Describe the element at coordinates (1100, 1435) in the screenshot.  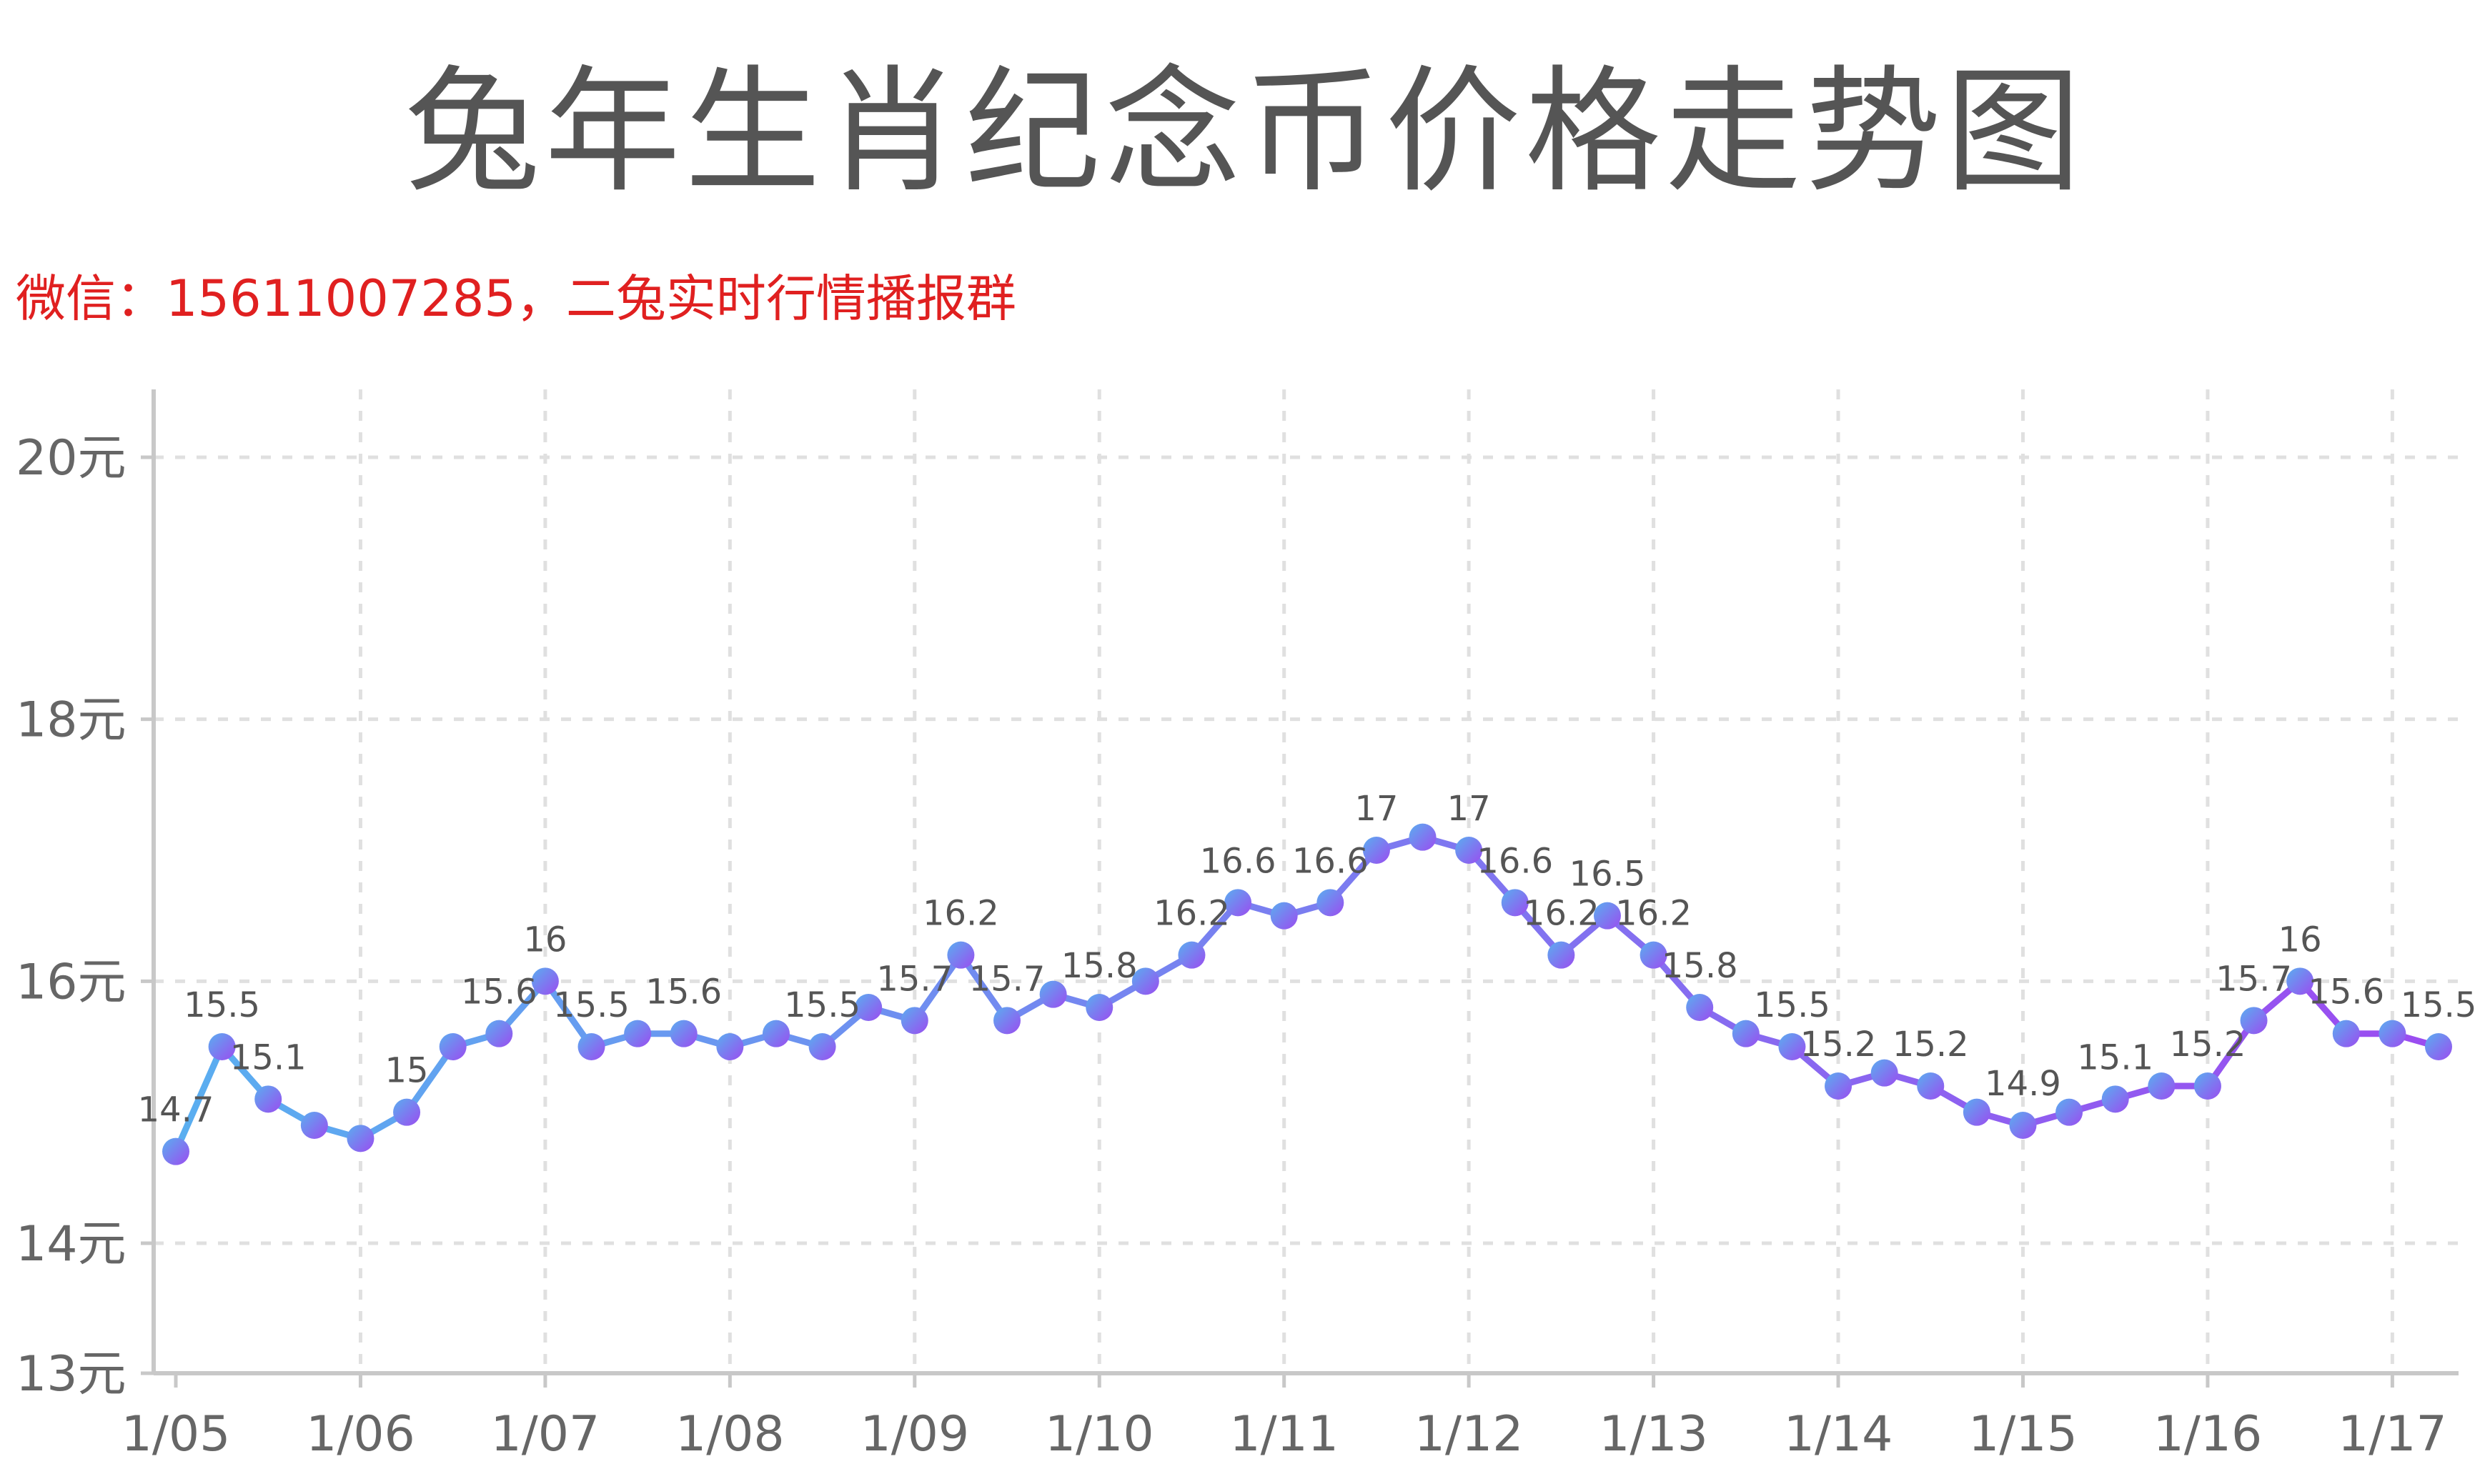
I see `x-tick-label: 1/10` at that location.